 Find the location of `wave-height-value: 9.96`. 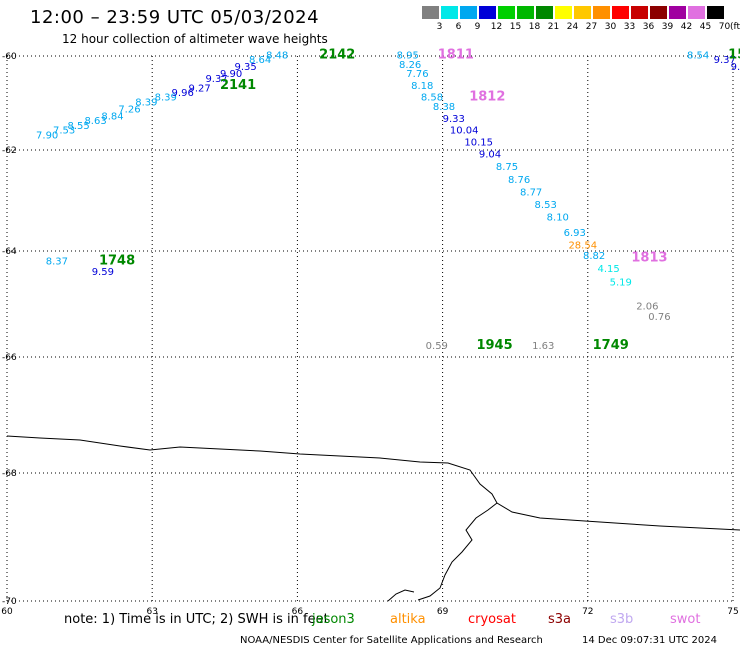

wave-height-value: 9.96 is located at coordinates (183, 93).